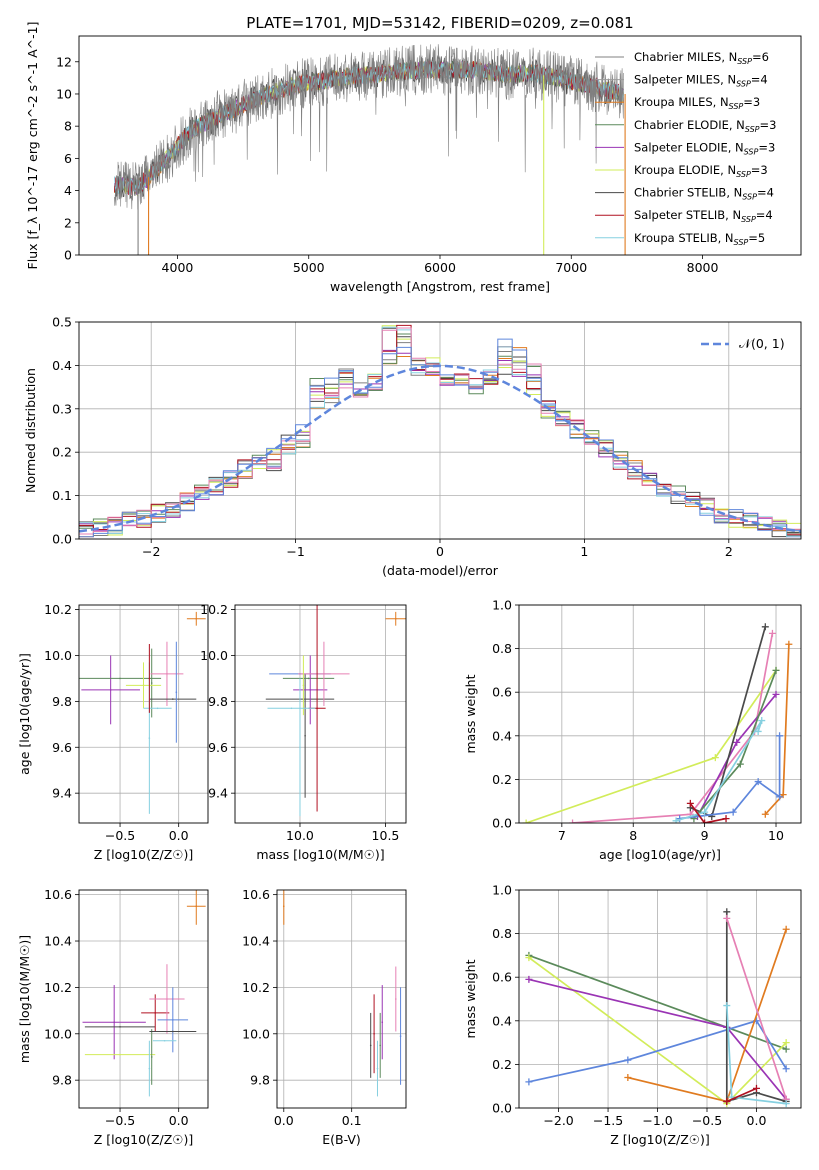 The height and width of the screenshot is (1170, 819). Describe the element at coordinates (705, 126) in the screenshot. I see `legend-entry-label: Chabrier ELODIE, NSSP=3` at that location.